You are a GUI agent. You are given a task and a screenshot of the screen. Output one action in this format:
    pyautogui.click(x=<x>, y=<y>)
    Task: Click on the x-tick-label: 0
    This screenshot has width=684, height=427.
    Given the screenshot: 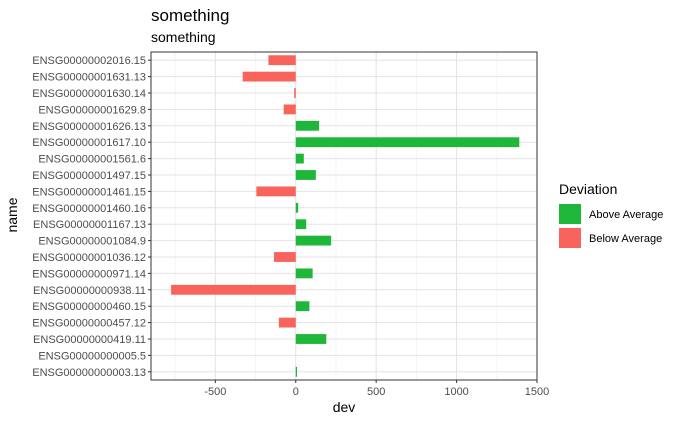 What is the action you would take?
    pyautogui.click(x=296, y=392)
    